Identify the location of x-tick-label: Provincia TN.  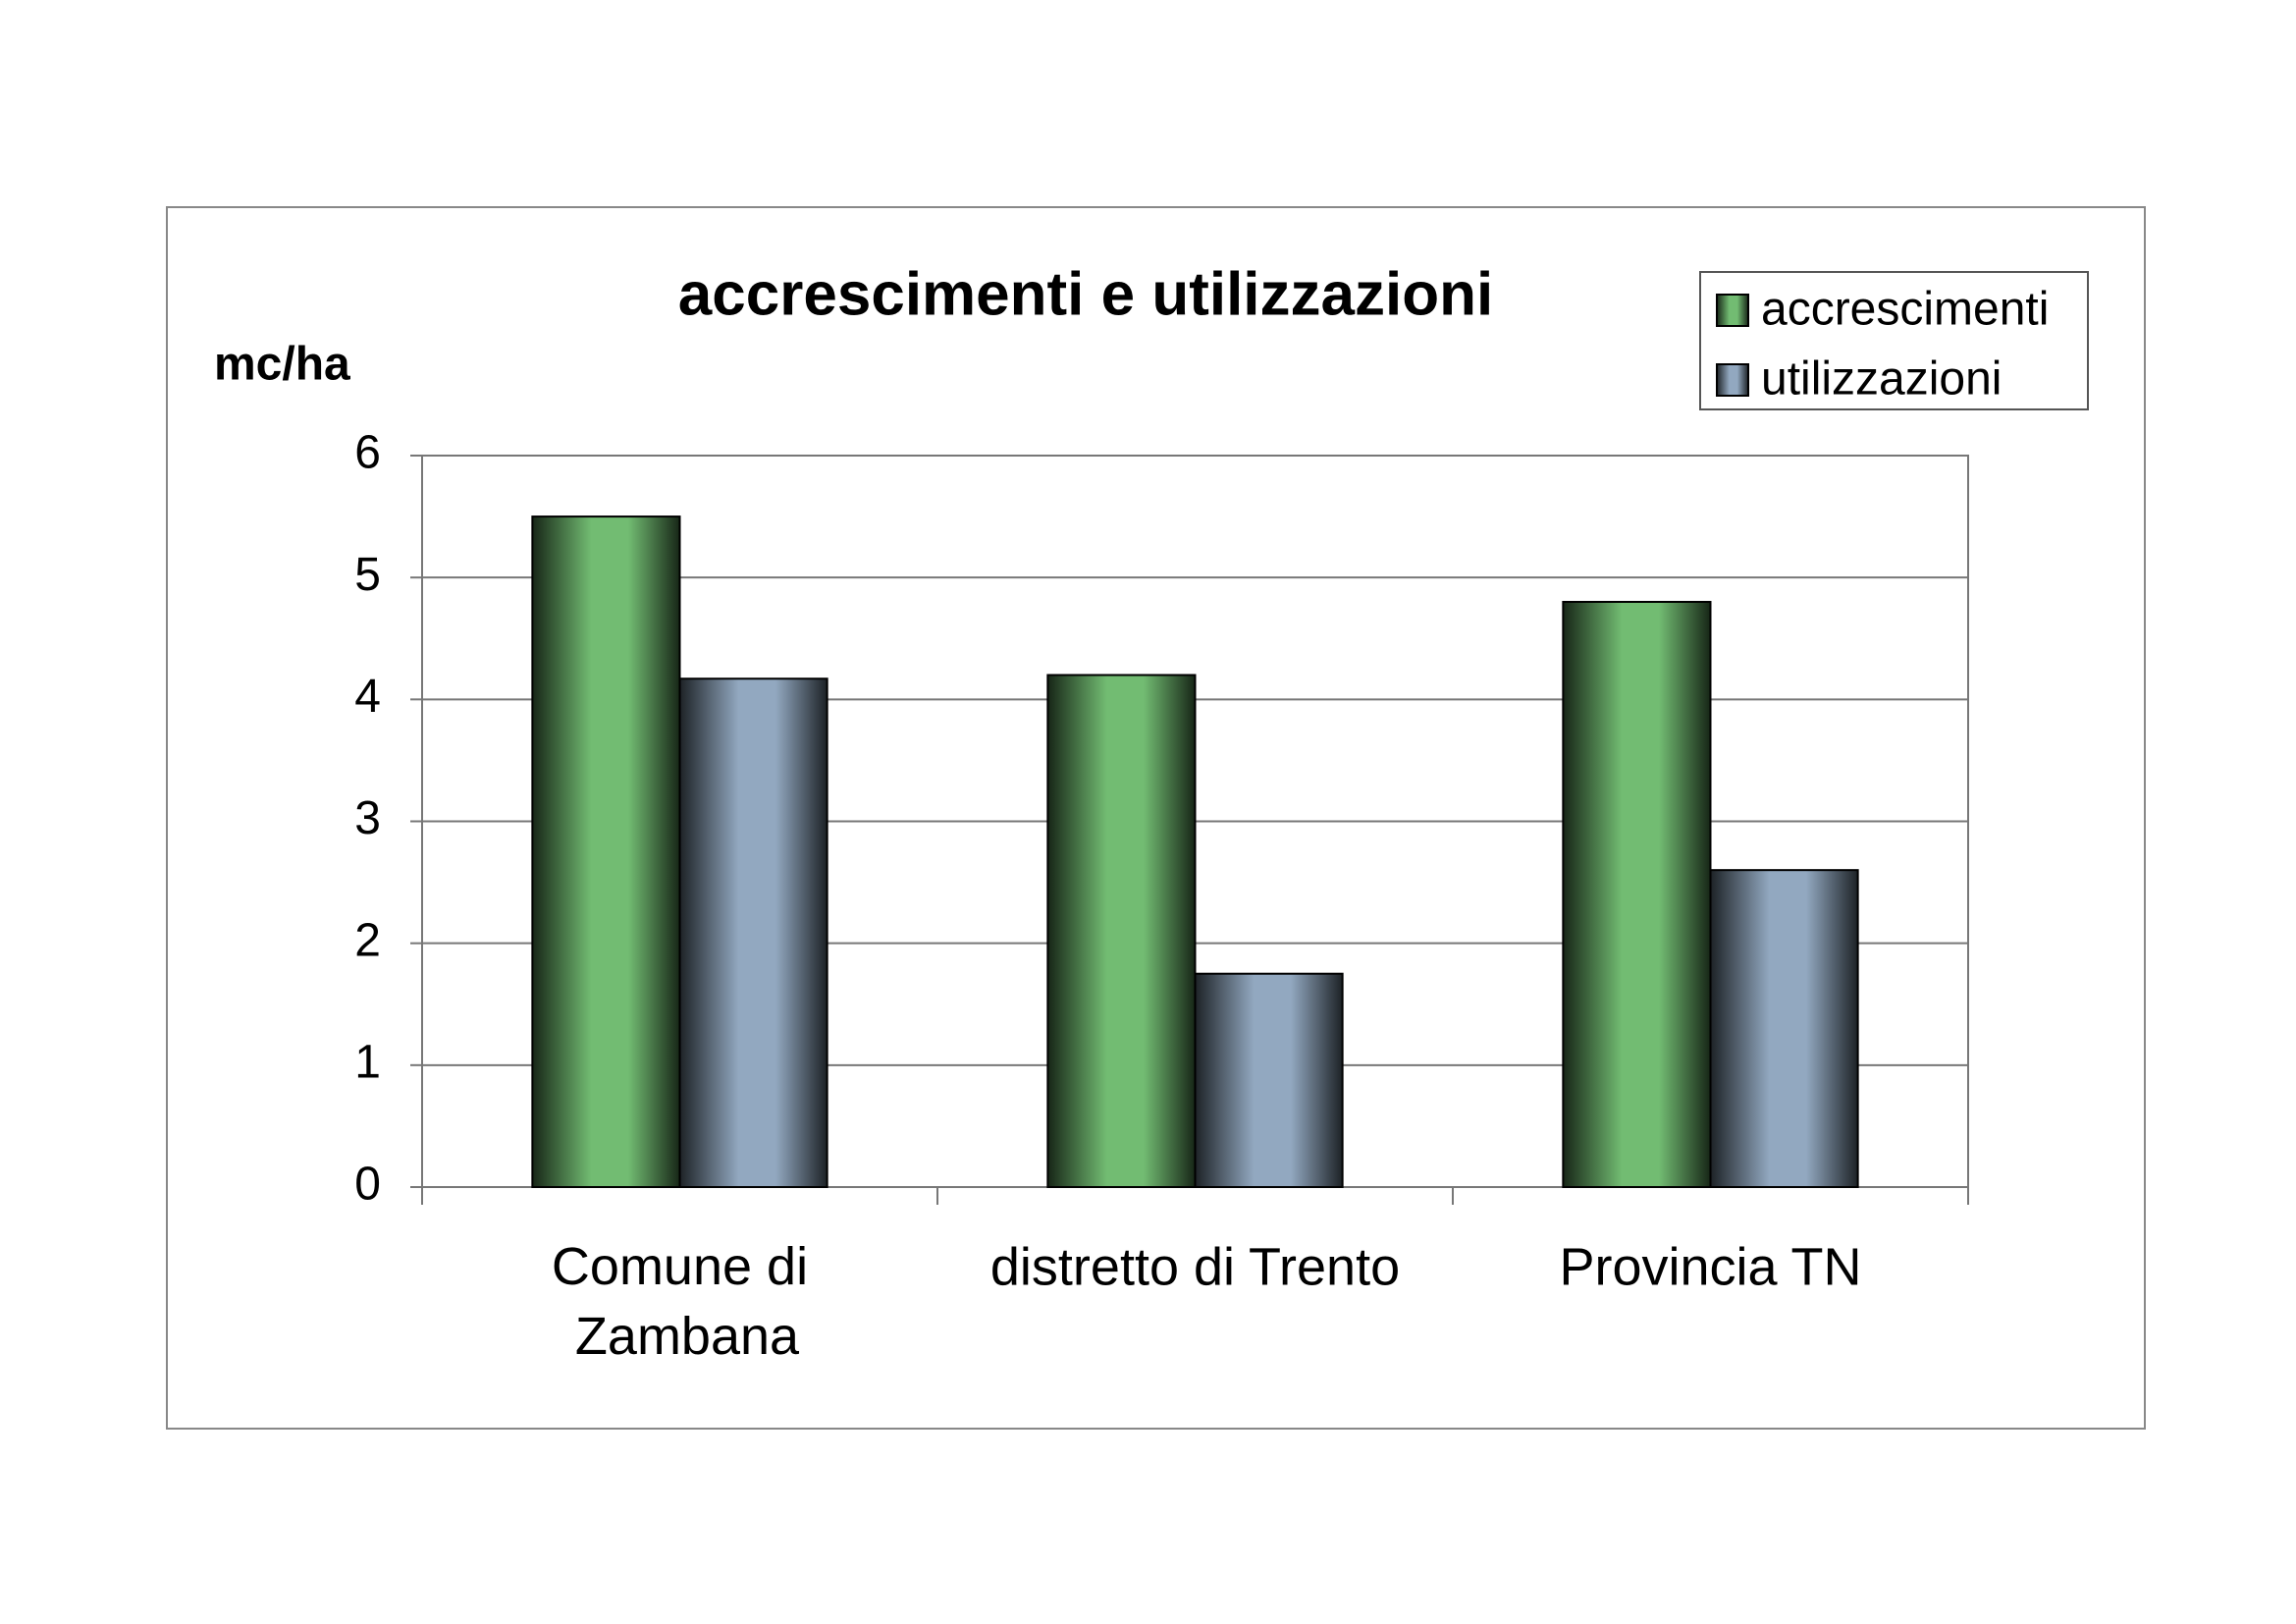
(1710, 1266).